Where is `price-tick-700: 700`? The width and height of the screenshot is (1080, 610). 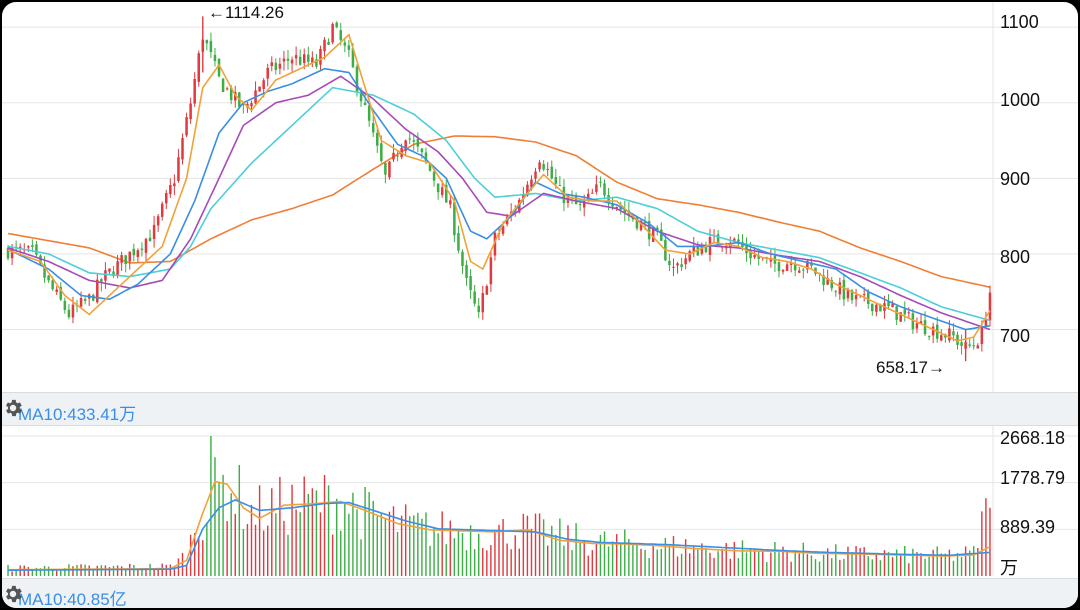 price-tick-700: 700 is located at coordinates (1015, 336).